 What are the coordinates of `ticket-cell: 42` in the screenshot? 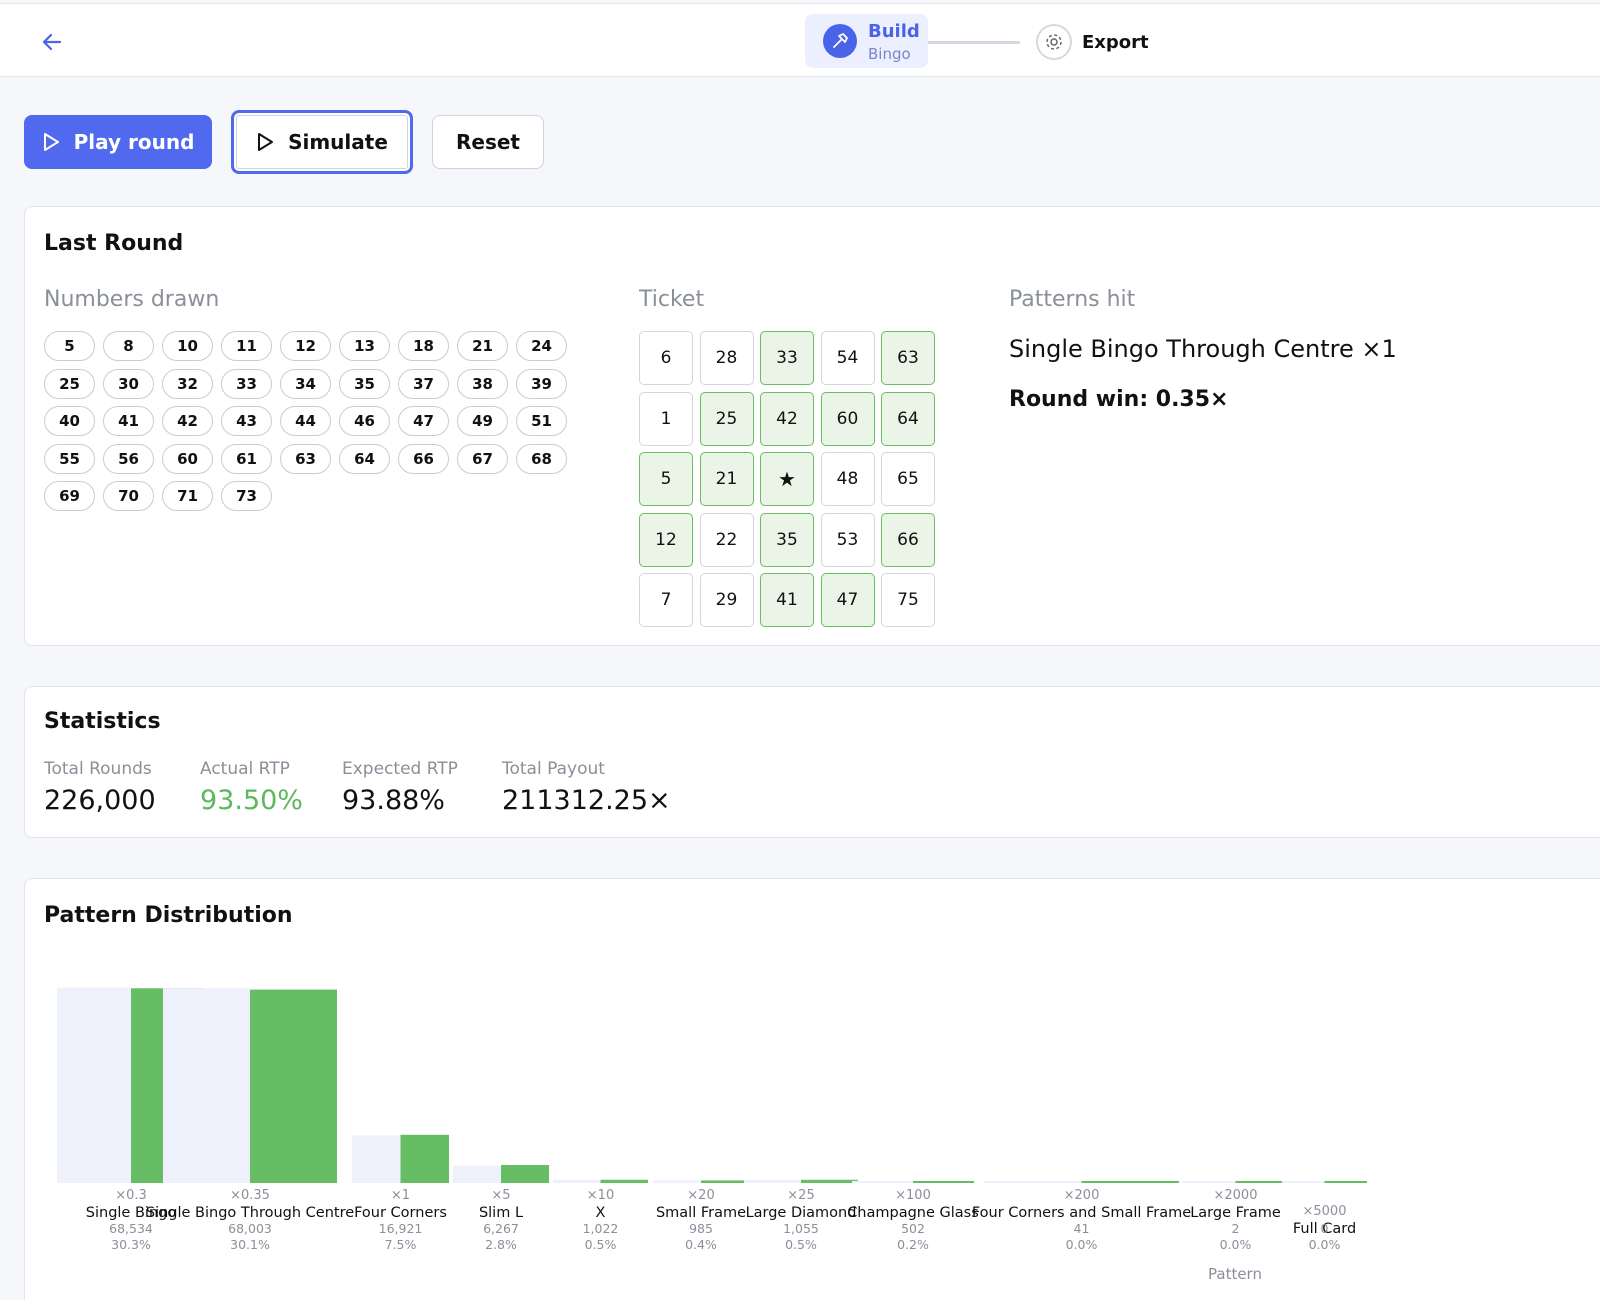 It's located at (787, 418).